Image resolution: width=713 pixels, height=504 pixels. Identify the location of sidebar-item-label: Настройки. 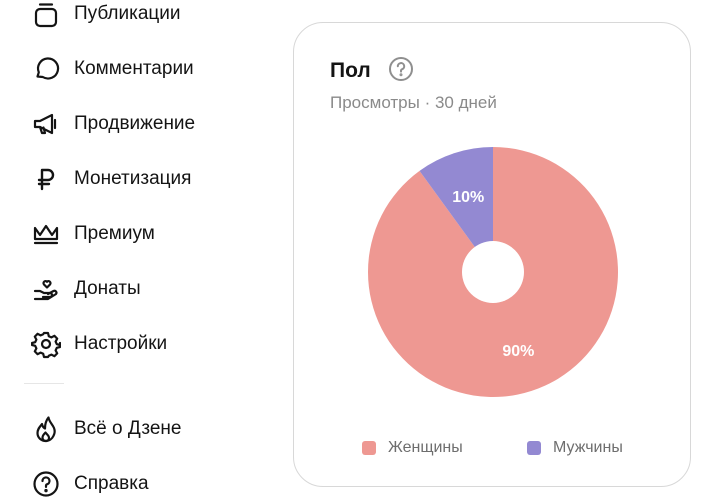
(121, 343).